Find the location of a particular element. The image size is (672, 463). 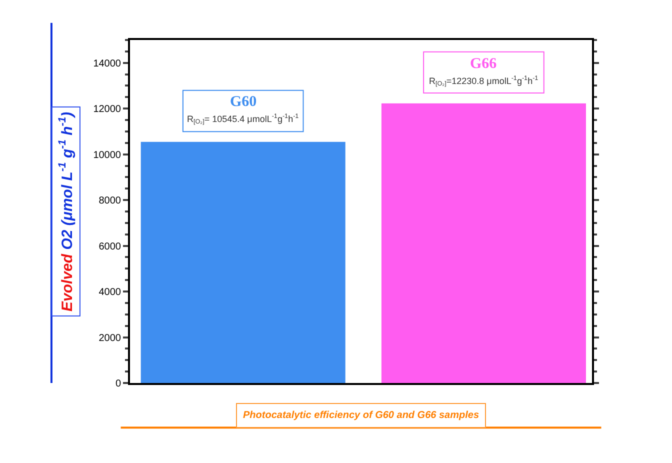

y-tick-label: 2000 is located at coordinates (110, 338).